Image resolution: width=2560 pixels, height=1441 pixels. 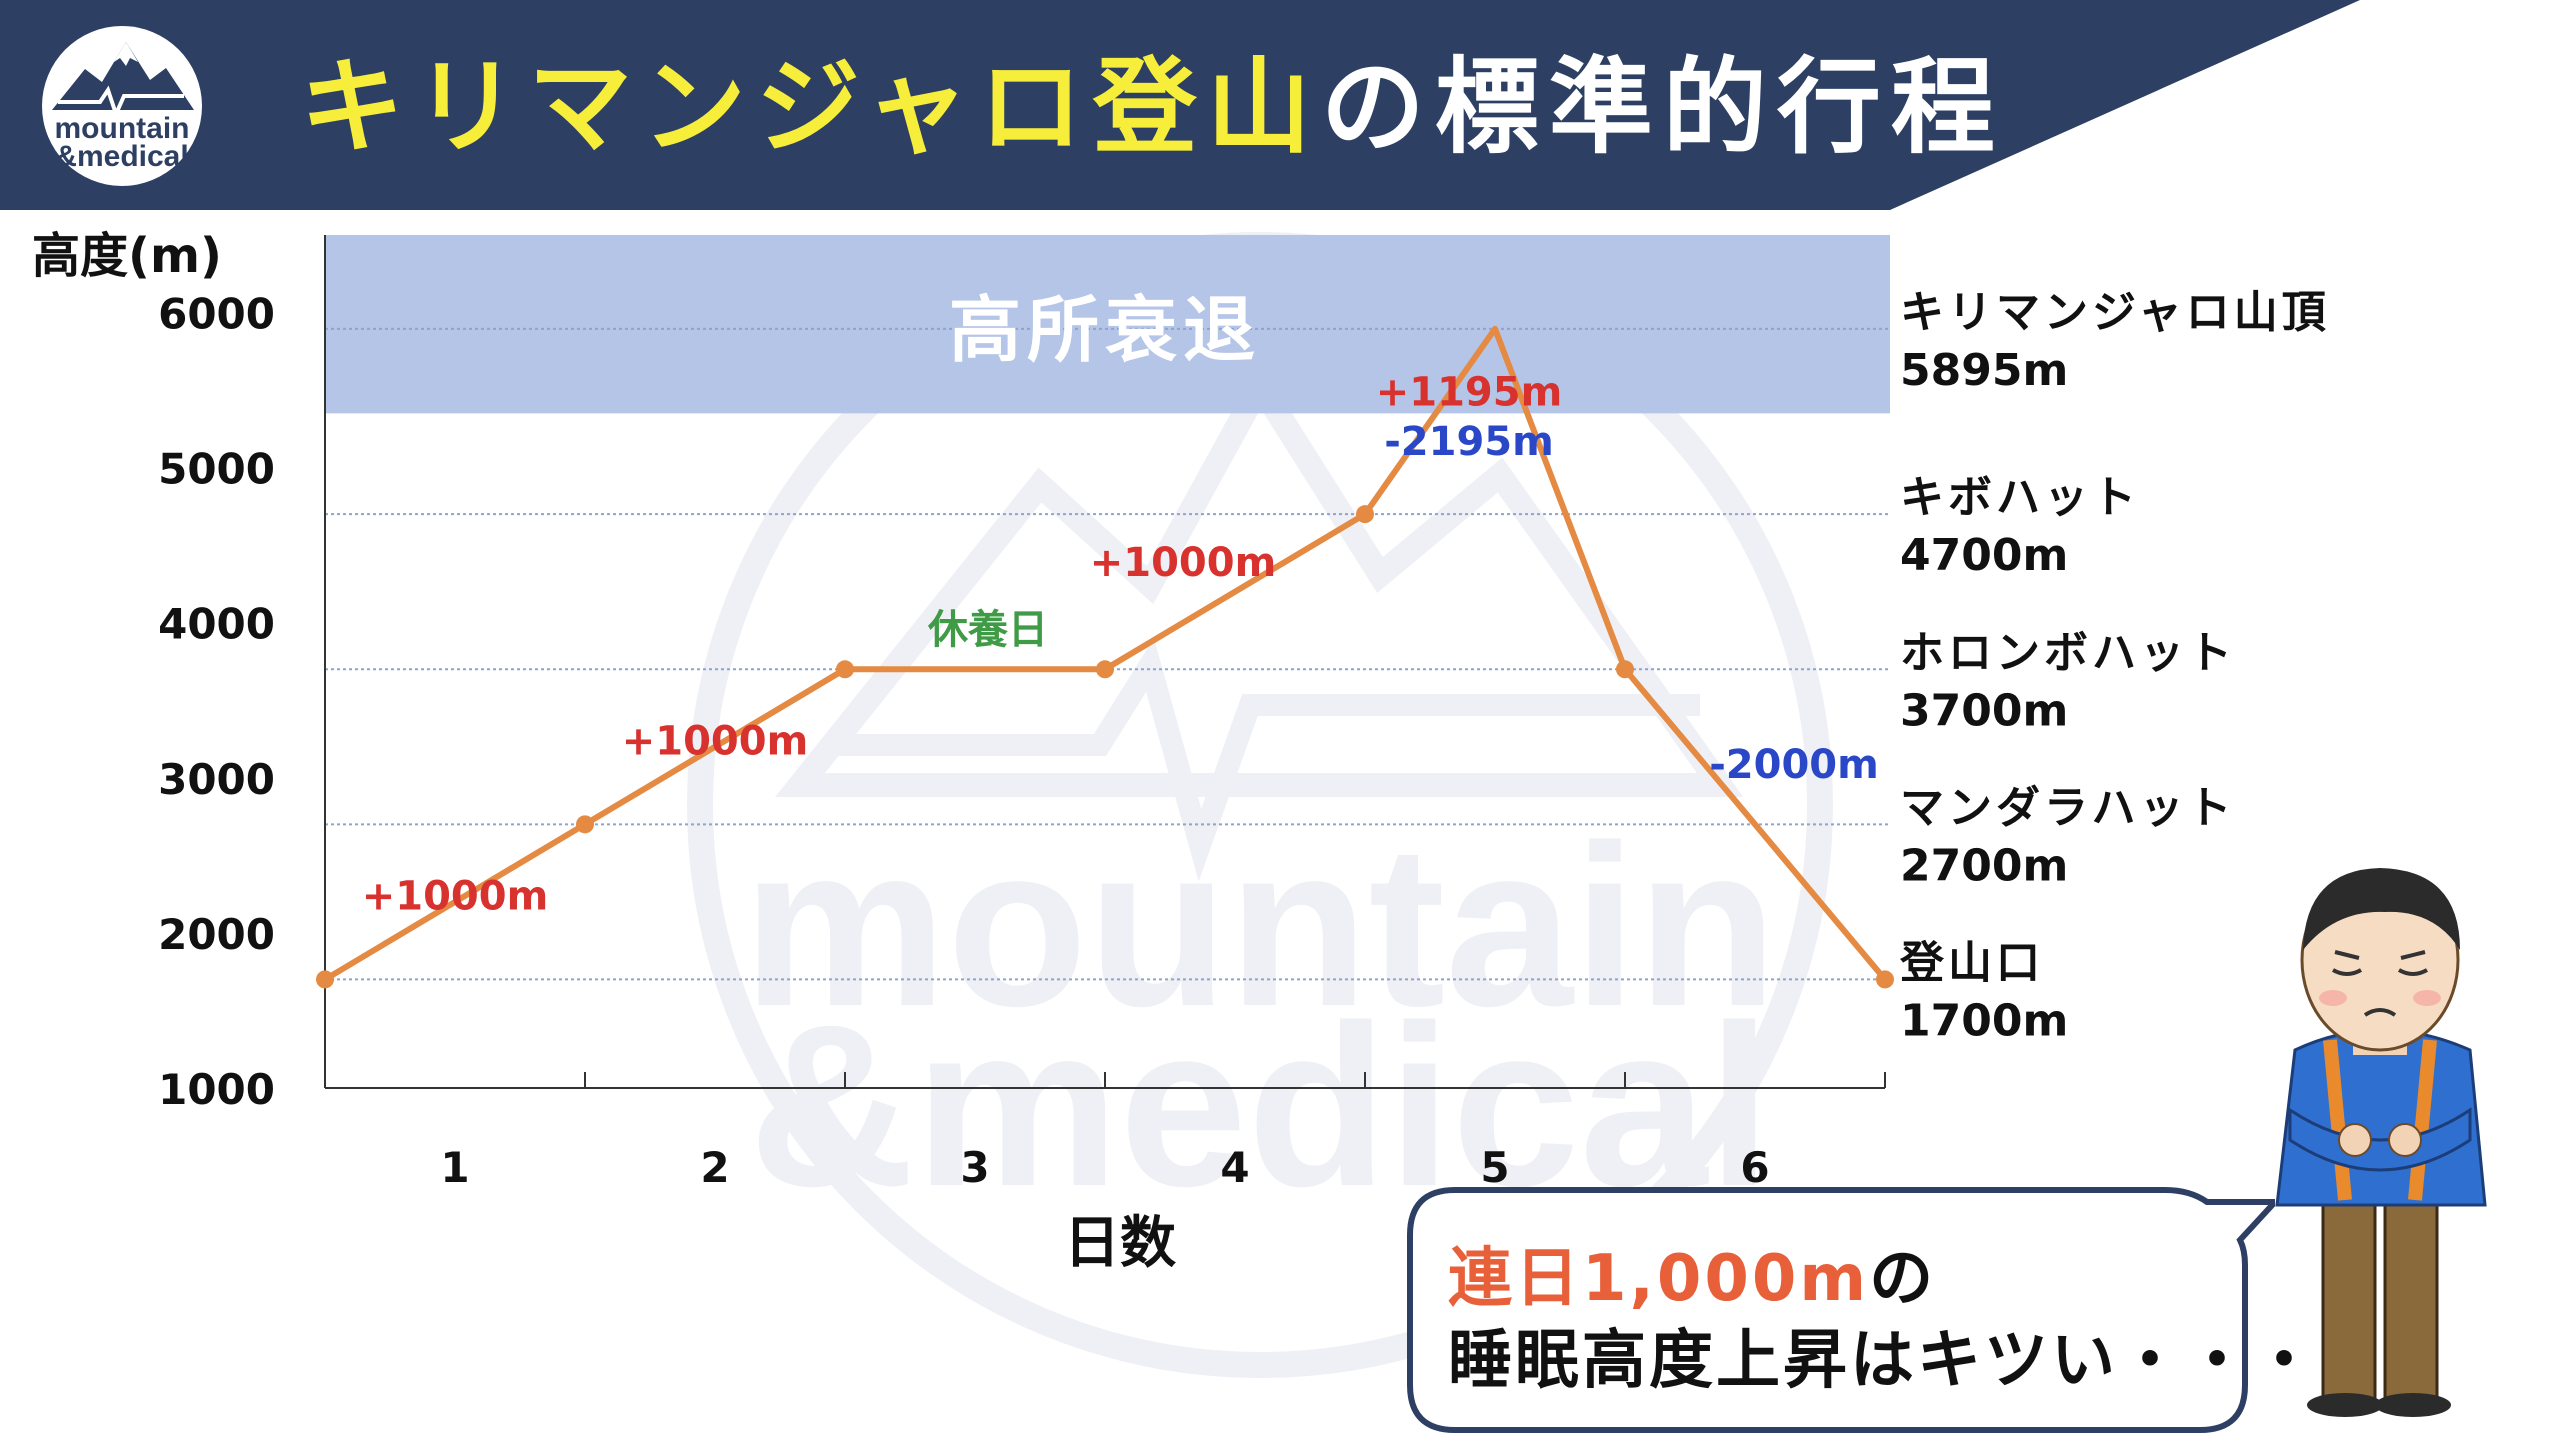 I want to click on reference-value: 2700m, so click(x=1984, y=865).